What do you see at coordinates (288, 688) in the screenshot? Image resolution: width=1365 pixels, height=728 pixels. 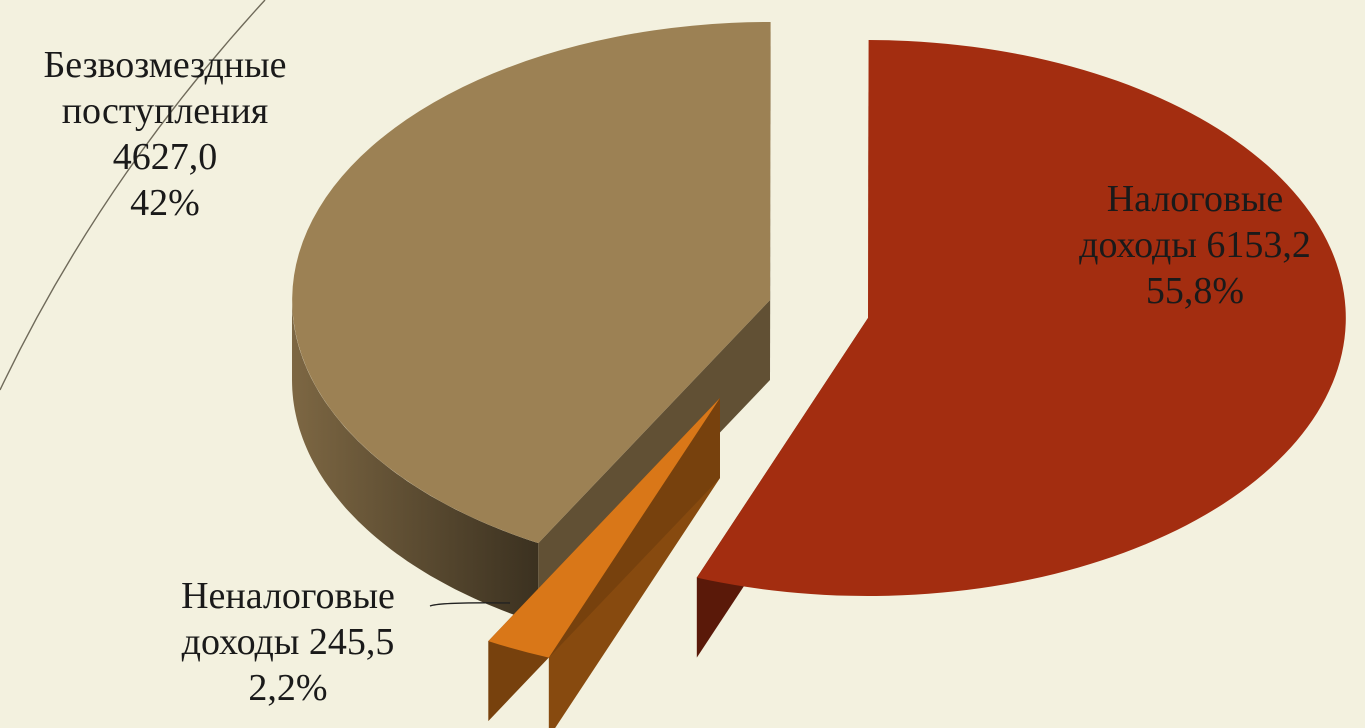 I see `slice-label-percent: 2,2%` at bounding box center [288, 688].